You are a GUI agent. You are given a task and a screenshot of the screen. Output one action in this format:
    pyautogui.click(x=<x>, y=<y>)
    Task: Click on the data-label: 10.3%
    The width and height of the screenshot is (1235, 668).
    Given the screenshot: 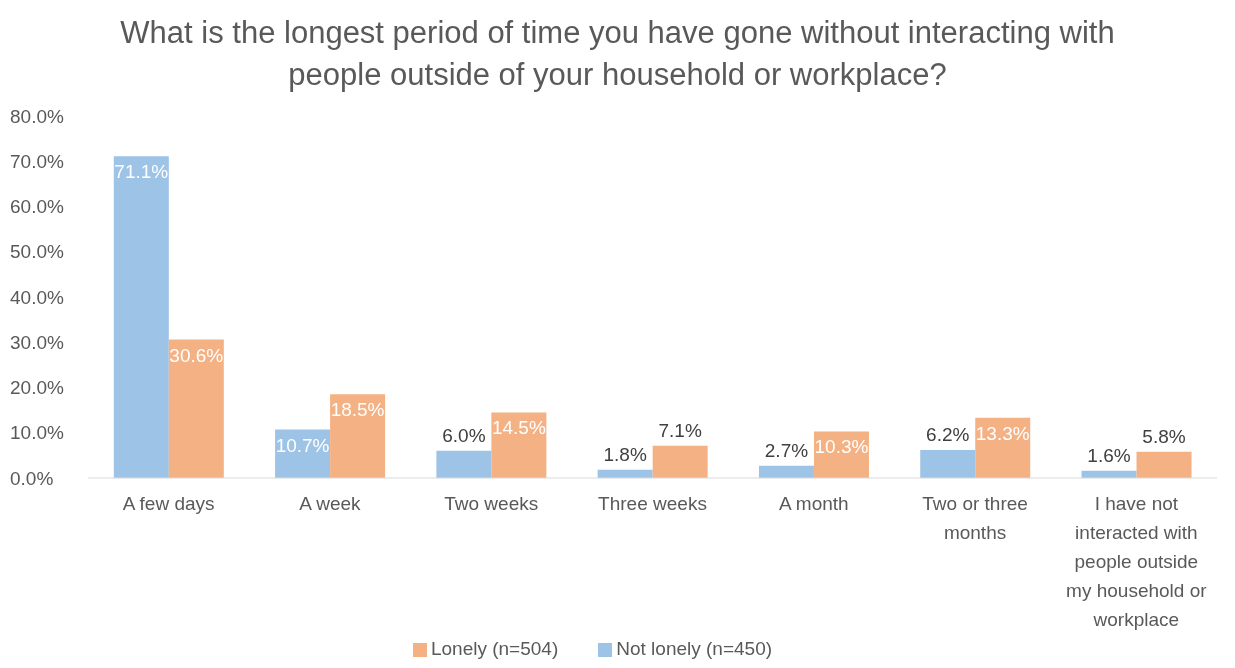 What is the action you would take?
    pyautogui.click(x=841, y=447)
    